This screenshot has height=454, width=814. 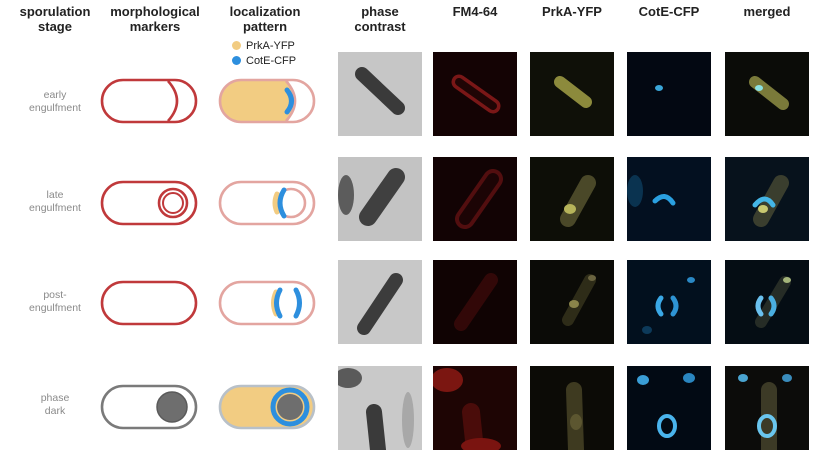 What do you see at coordinates (572, 199) in the screenshot?
I see `prka-yfp-image-late` at bounding box center [572, 199].